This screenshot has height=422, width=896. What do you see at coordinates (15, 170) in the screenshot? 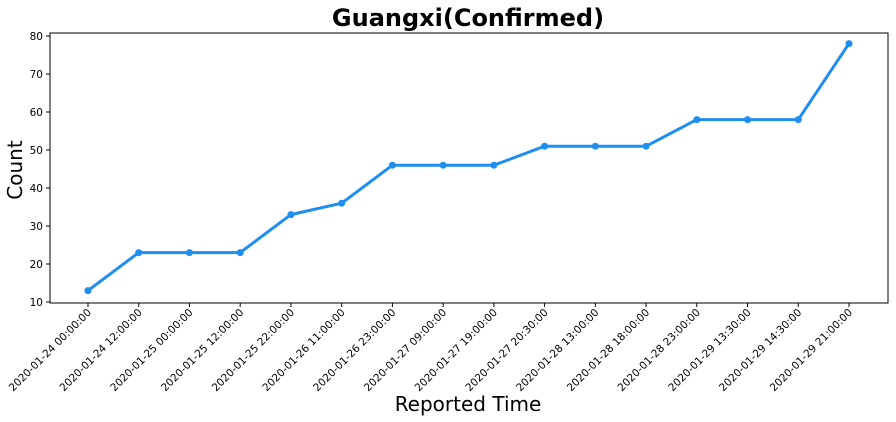
I see `y-axis-label: Count` at bounding box center [15, 170].